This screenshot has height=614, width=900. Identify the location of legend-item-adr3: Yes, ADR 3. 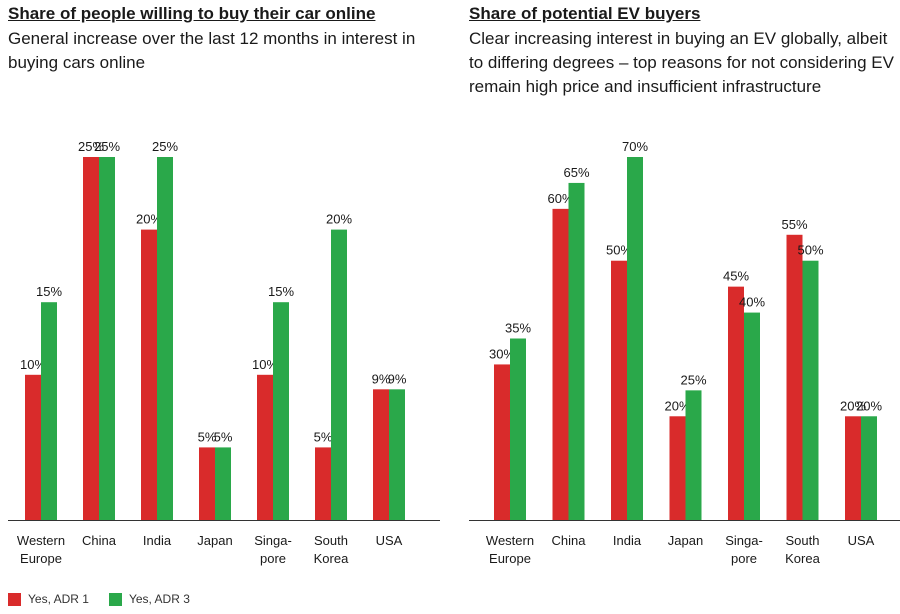
(149, 599).